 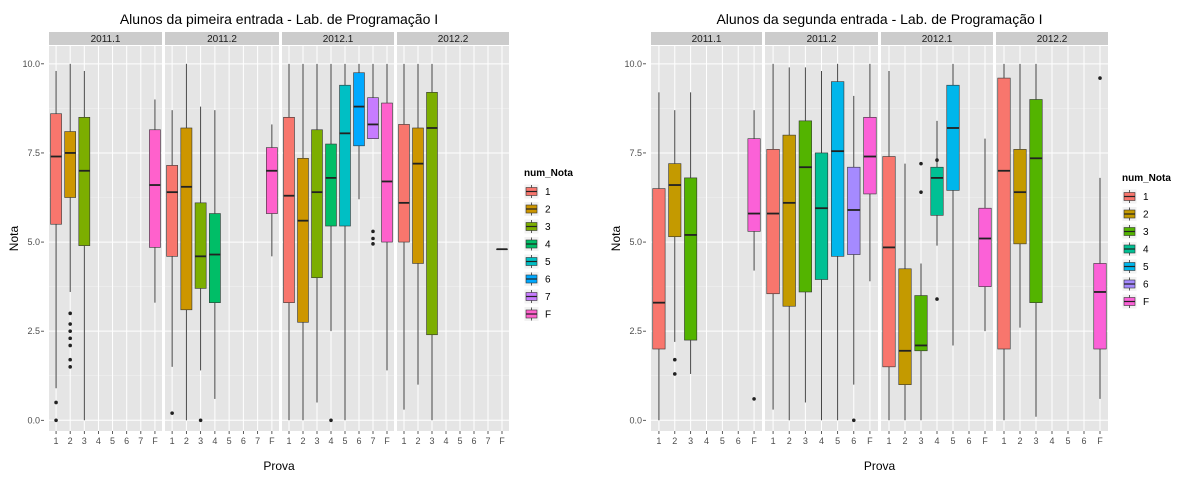 What do you see at coordinates (635, 153) in the screenshot?
I see `y-tick-label: 7.5` at bounding box center [635, 153].